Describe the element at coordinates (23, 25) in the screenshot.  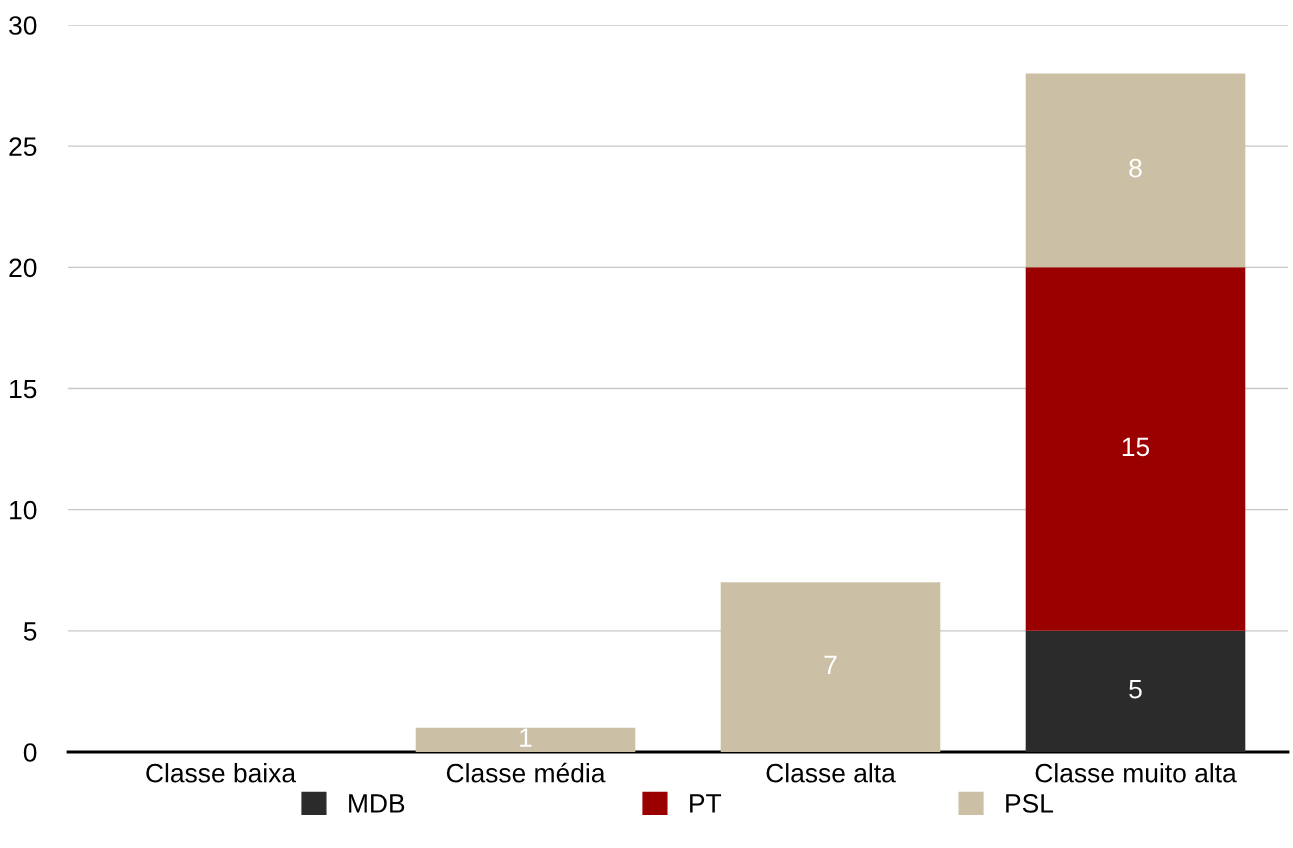
I see `y-tick-label: 30` at that location.